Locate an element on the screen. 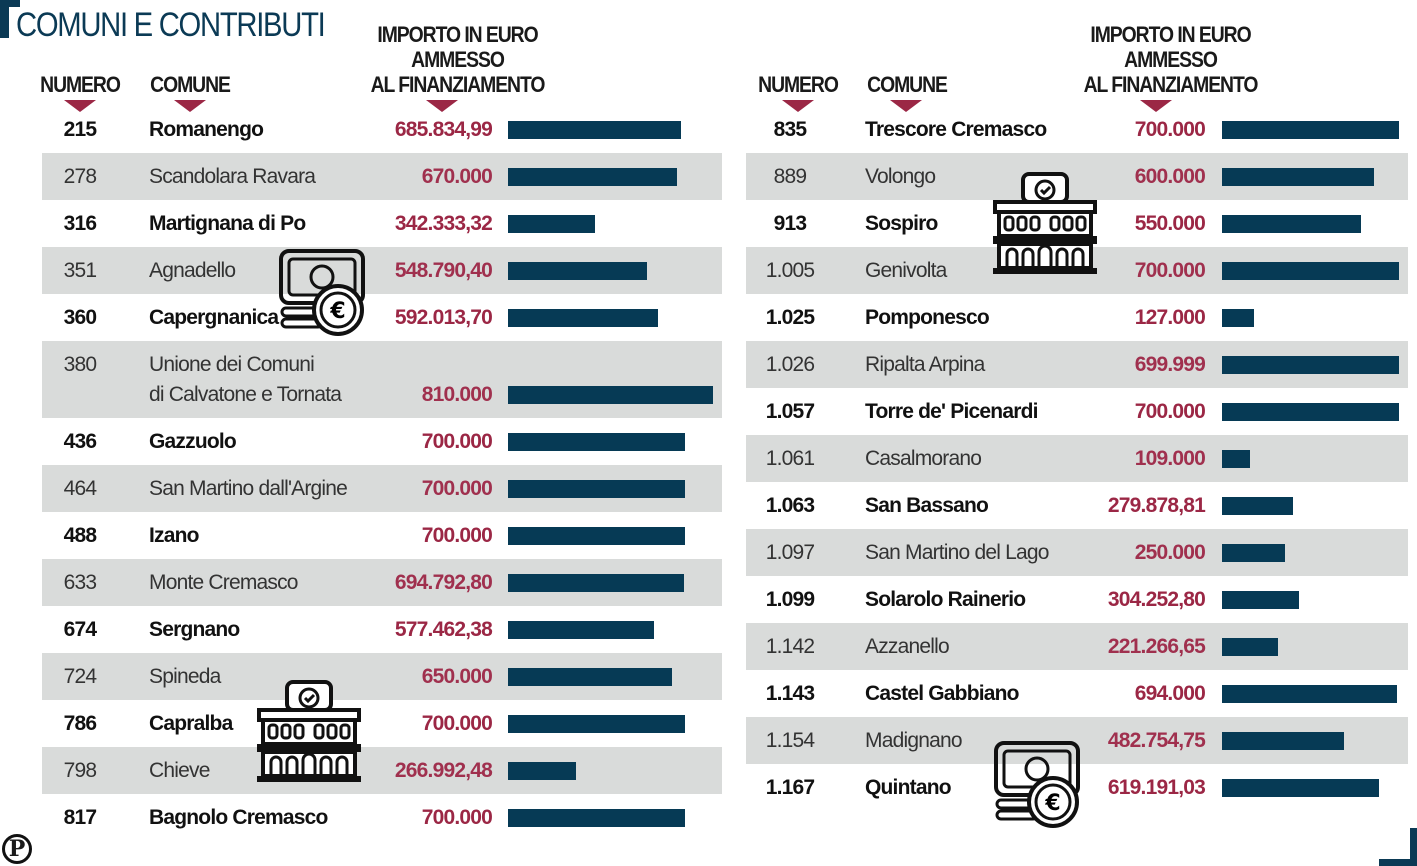  row-comune: Trescore Cremasco is located at coordinates (956, 129).